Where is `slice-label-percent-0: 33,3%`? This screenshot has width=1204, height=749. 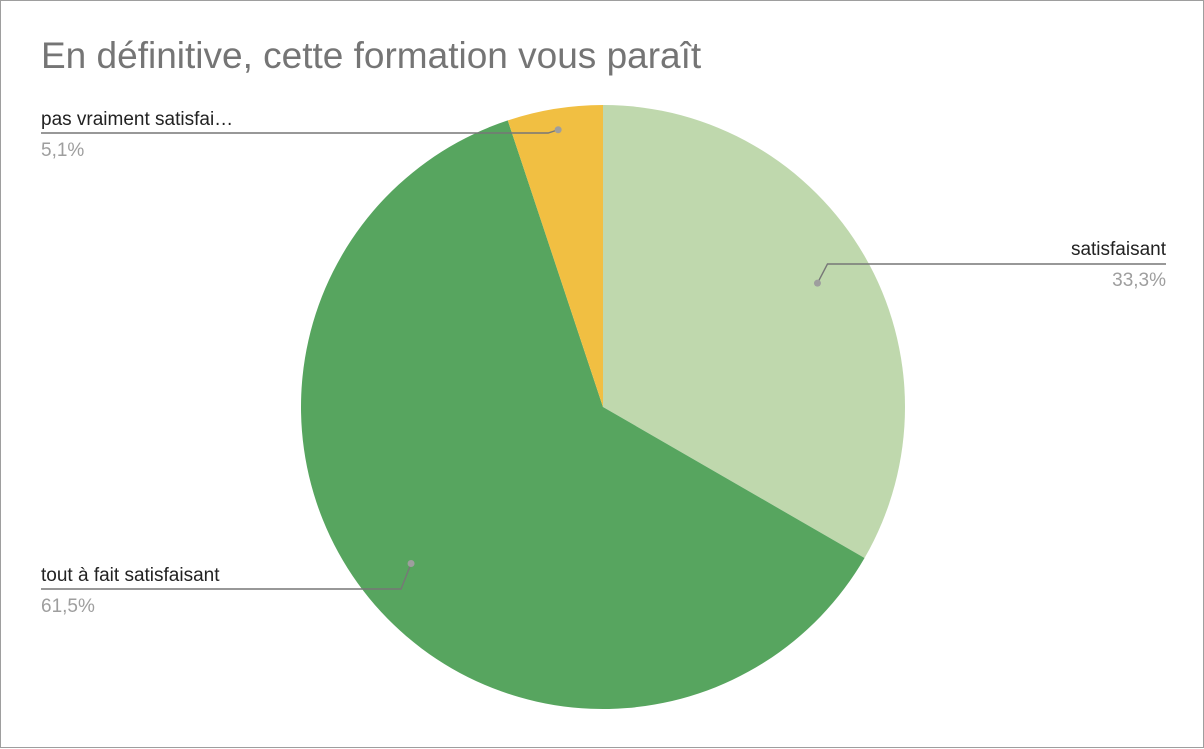
slice-label-percent-0: 33,3% is located at coordinates (1139, 280).